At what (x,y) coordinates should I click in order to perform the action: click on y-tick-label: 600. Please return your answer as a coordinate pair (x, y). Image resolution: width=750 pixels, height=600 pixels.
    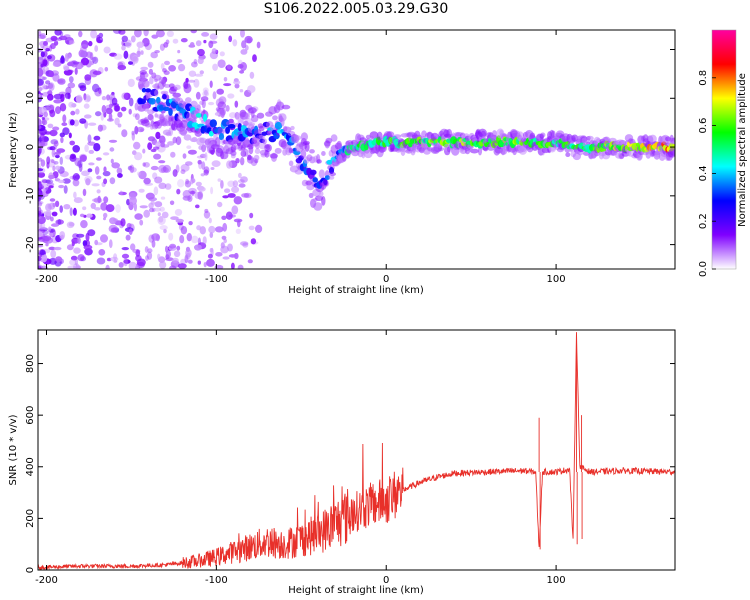
    Looking at the image, I should click on (30, 415).